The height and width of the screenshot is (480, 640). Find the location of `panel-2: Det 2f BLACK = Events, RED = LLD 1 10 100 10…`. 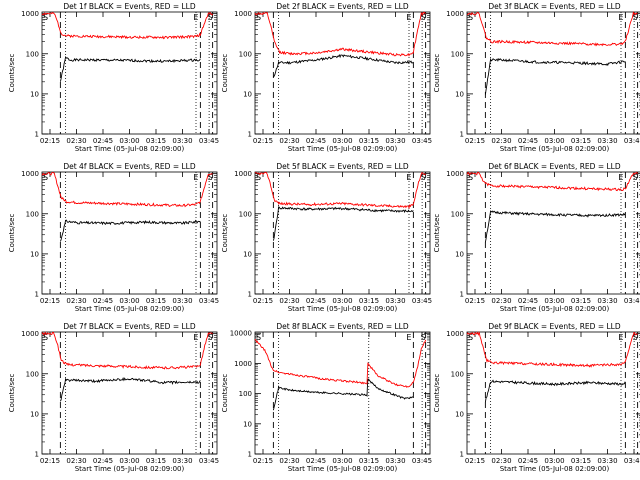

panel-2: Det 2f BLACK = Events, RED = LLD 1 10 100 10… is located at coordinates (326, 77).